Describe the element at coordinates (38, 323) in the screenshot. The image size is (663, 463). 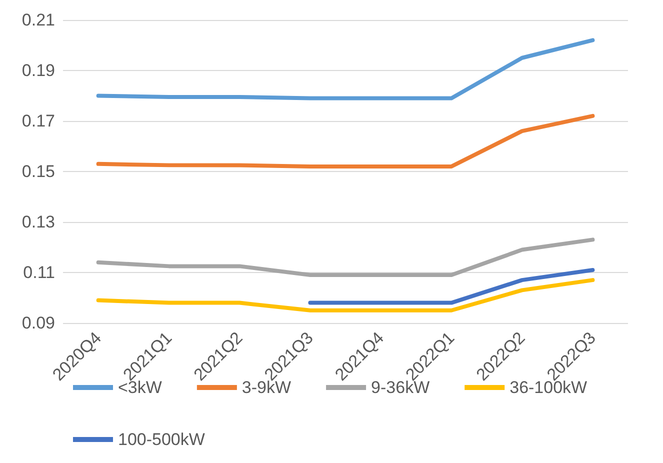
I see `y-tick-label: 0.09` at that location.